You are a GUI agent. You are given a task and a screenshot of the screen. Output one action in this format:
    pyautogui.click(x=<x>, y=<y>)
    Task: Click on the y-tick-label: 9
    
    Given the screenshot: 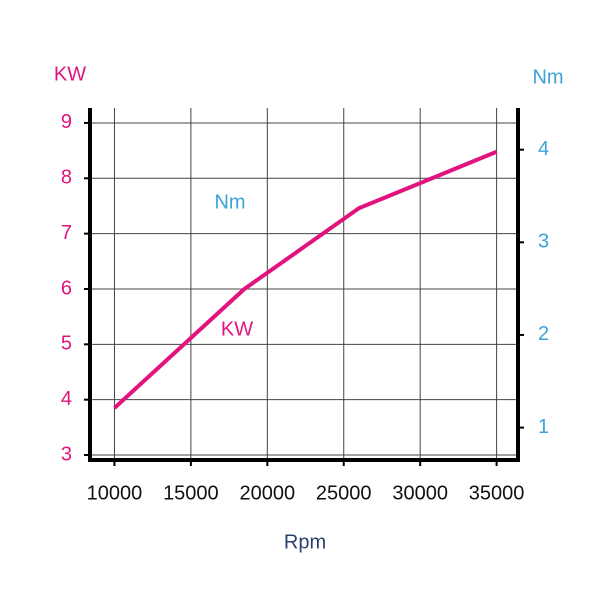 What is the action you would take?
    pyautogui.click(x=66, y=122)
    